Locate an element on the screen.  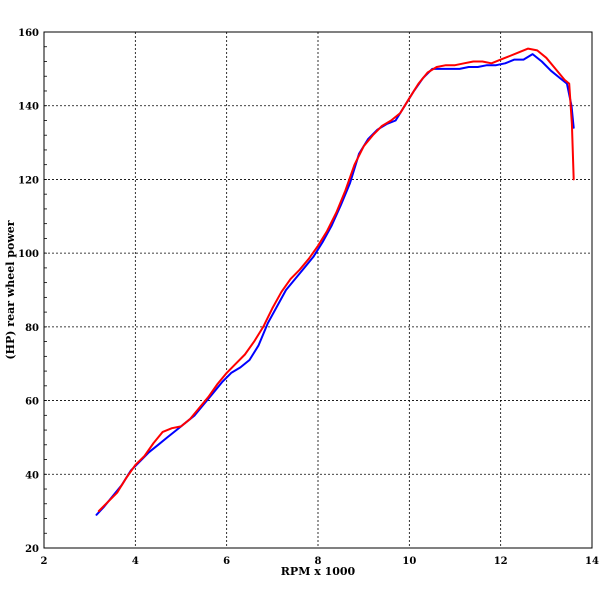
y-tick-label: 120 is located at coordinates (28, 180).